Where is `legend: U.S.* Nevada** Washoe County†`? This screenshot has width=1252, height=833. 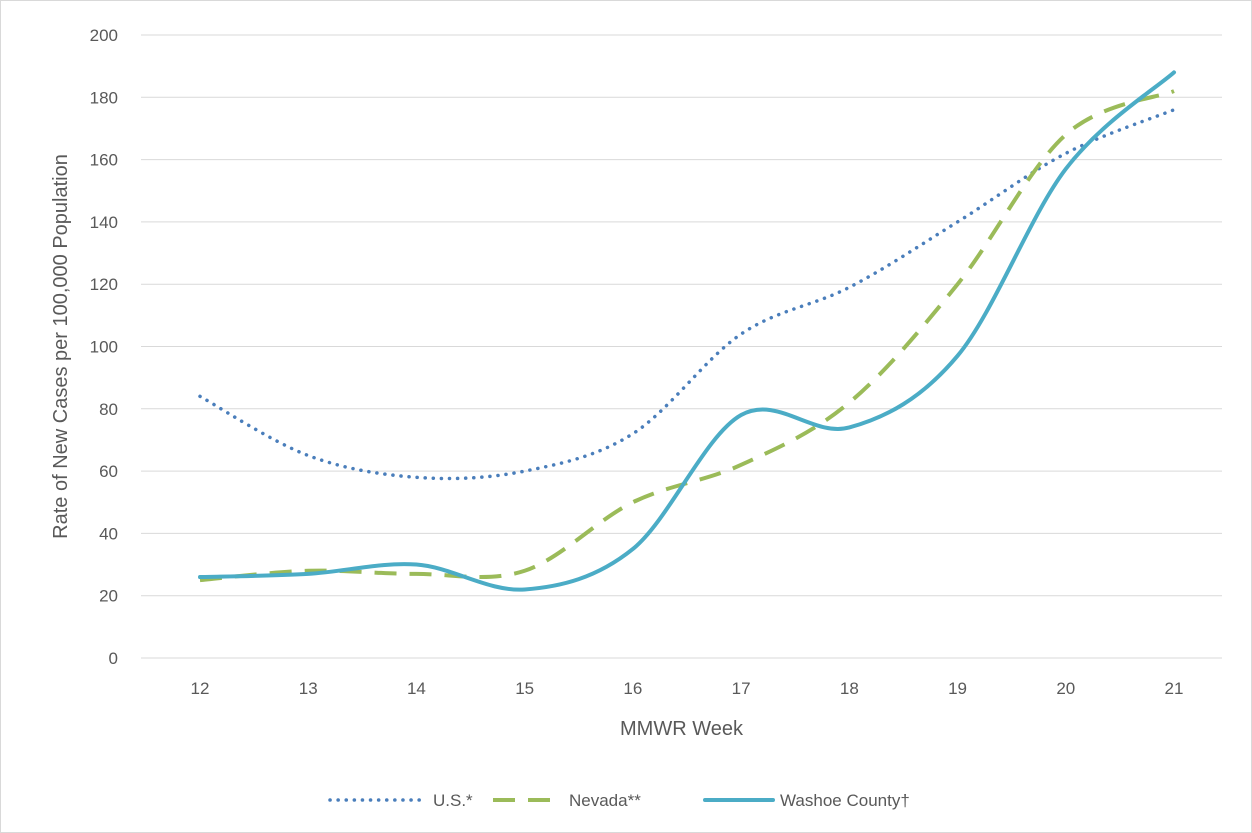 legend: U.S.* Nevada** Washoe County† is located at coordinates (619, 800).